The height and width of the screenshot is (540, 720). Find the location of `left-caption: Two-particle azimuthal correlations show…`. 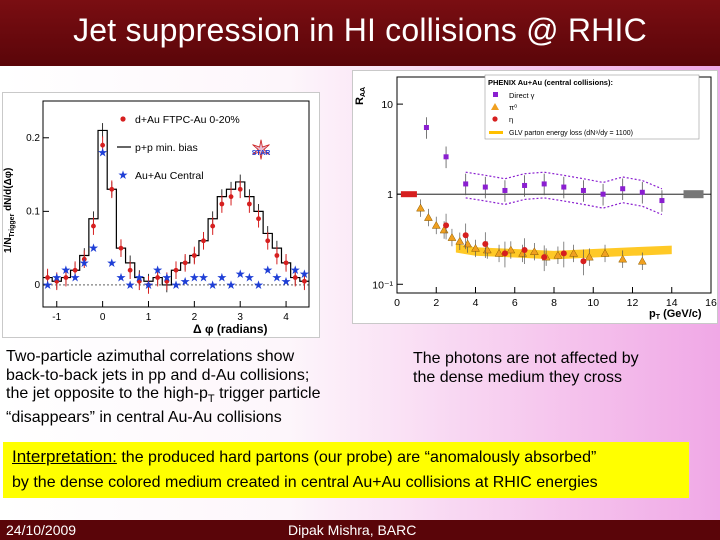

left-caption: Two-particle azimuthal correlations show… is located at coordinates (186, 387).